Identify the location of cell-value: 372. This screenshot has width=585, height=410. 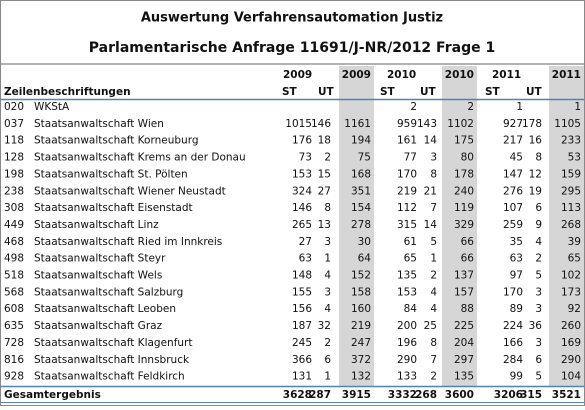
(361, 360).